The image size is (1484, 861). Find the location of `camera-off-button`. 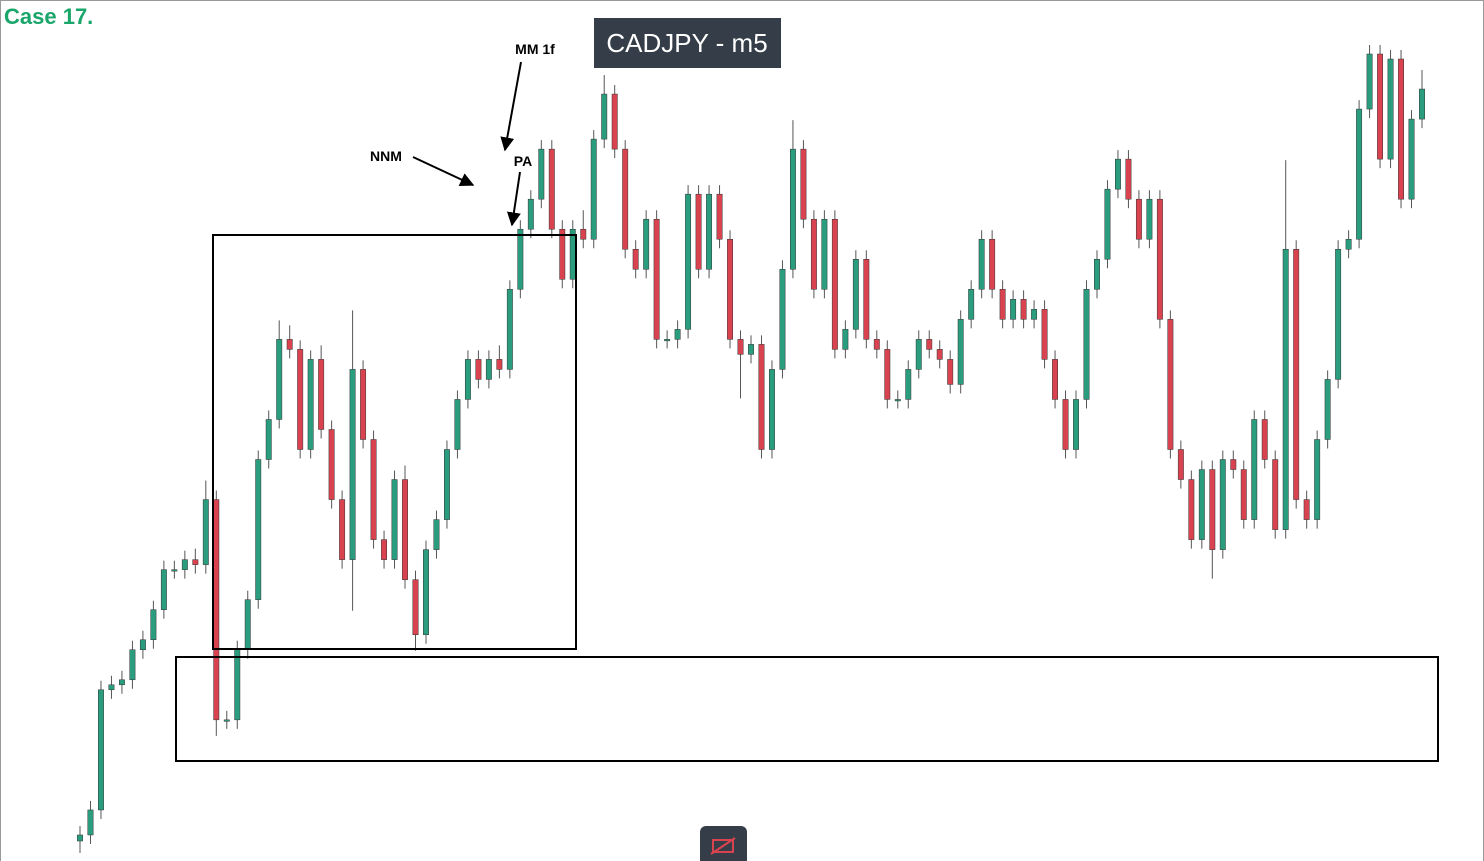

camera-off-button is located at coordinates (723, 843).